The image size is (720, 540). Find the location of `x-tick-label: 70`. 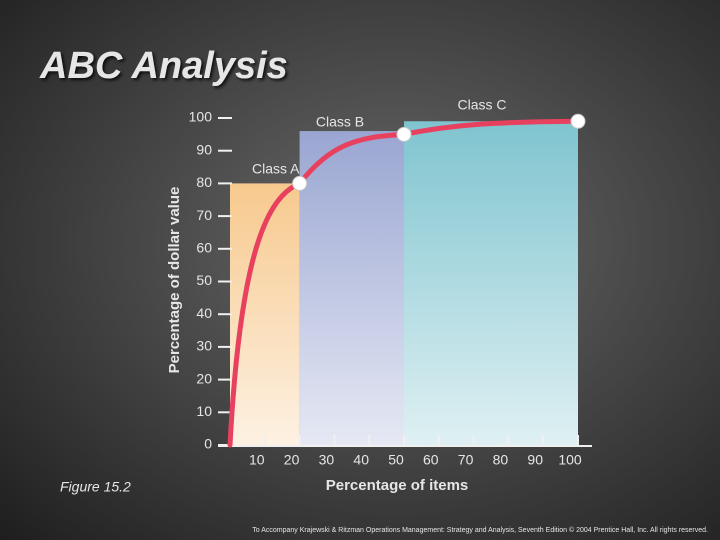

x-tick-label: 70 is located at coordinates (466, 460).